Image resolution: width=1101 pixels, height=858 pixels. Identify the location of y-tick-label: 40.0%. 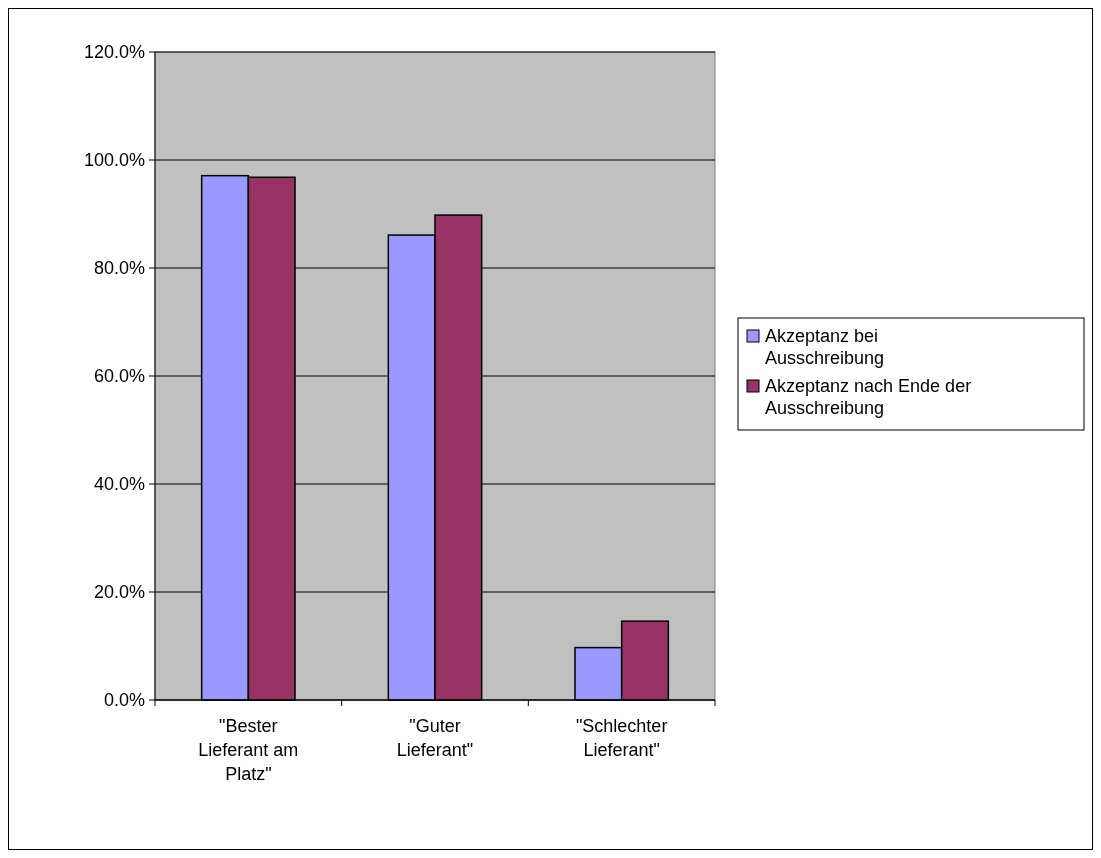
(119, 484).